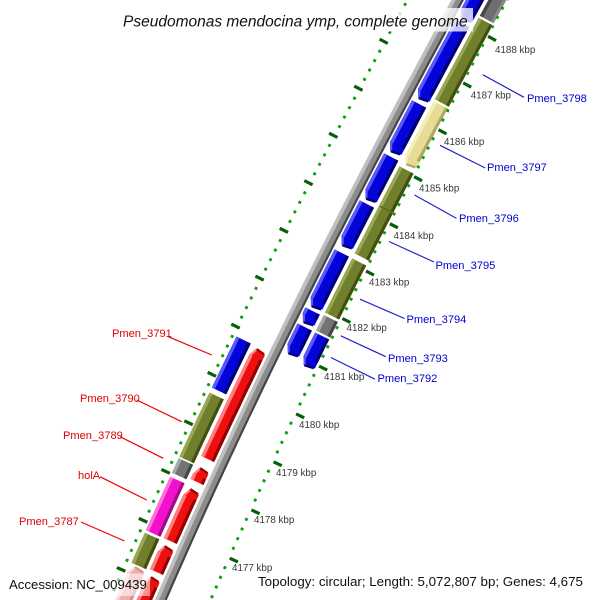 The image size is (600, 600). I want to click on svg-text: 4179 kbp, so click(296, 473).